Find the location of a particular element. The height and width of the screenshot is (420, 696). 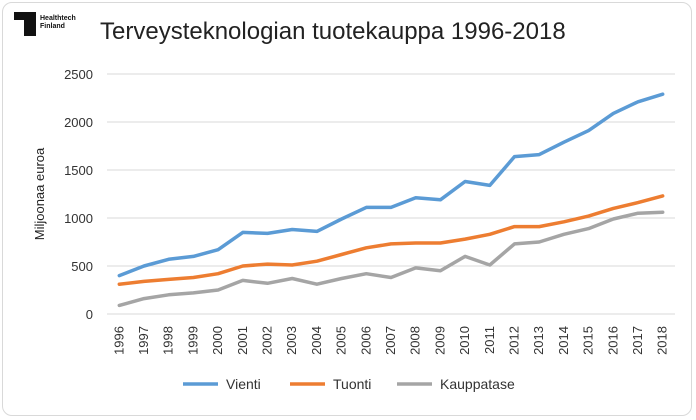

x-tick-label: 2016 is located at coordinates (612, 340).